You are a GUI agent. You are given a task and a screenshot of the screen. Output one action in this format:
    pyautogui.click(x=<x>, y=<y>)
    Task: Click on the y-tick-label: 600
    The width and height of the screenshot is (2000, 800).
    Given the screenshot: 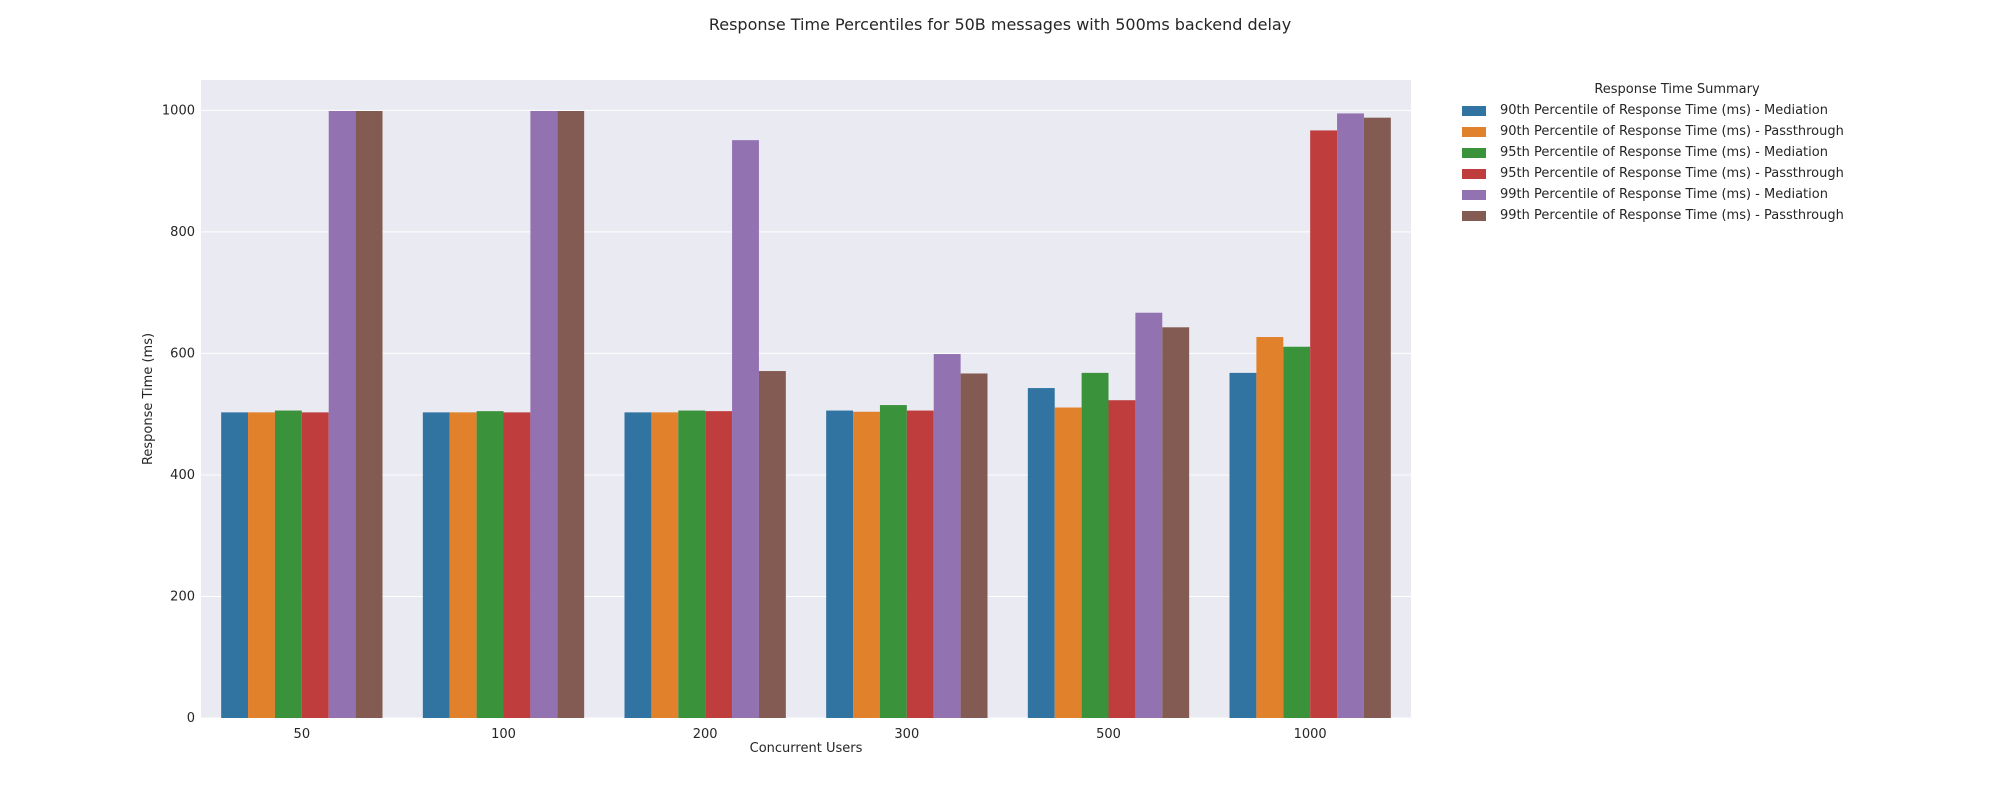 What is the action you would take?
    pyautogui.click(x=182, y=353)
    